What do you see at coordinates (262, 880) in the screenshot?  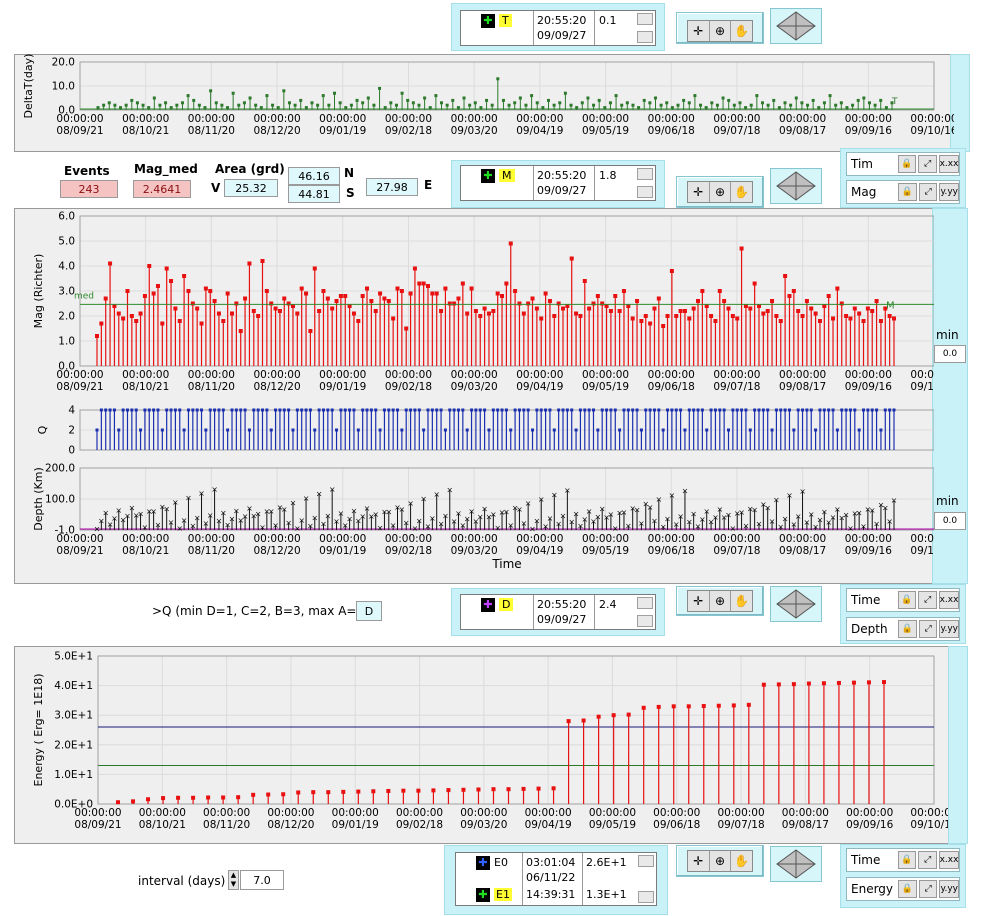 I see `interval-input: 7.0` at bounding box center [262, 880].